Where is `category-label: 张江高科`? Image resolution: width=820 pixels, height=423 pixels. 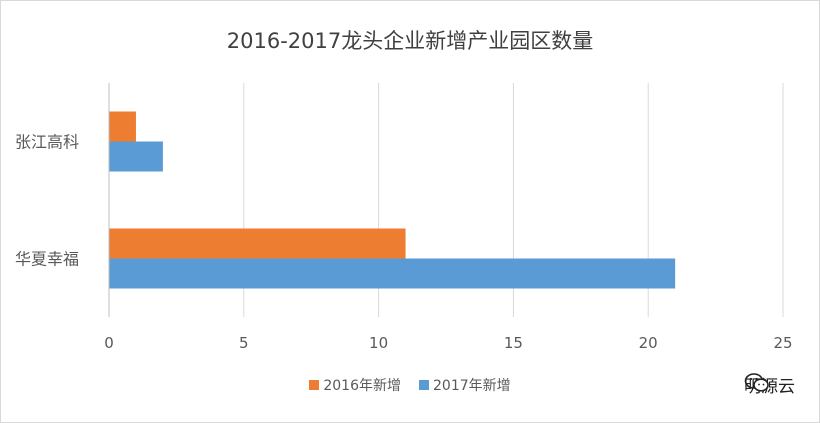 category-label: 张江高科 is located at coordinates (47, 142).